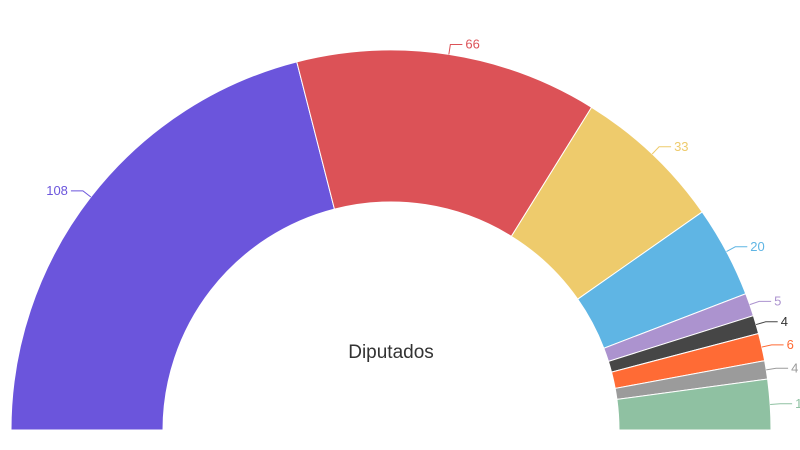  Describe the element at coordinates (472, 44) in the screenshot. I see `slice-label-1: 66` at that location.